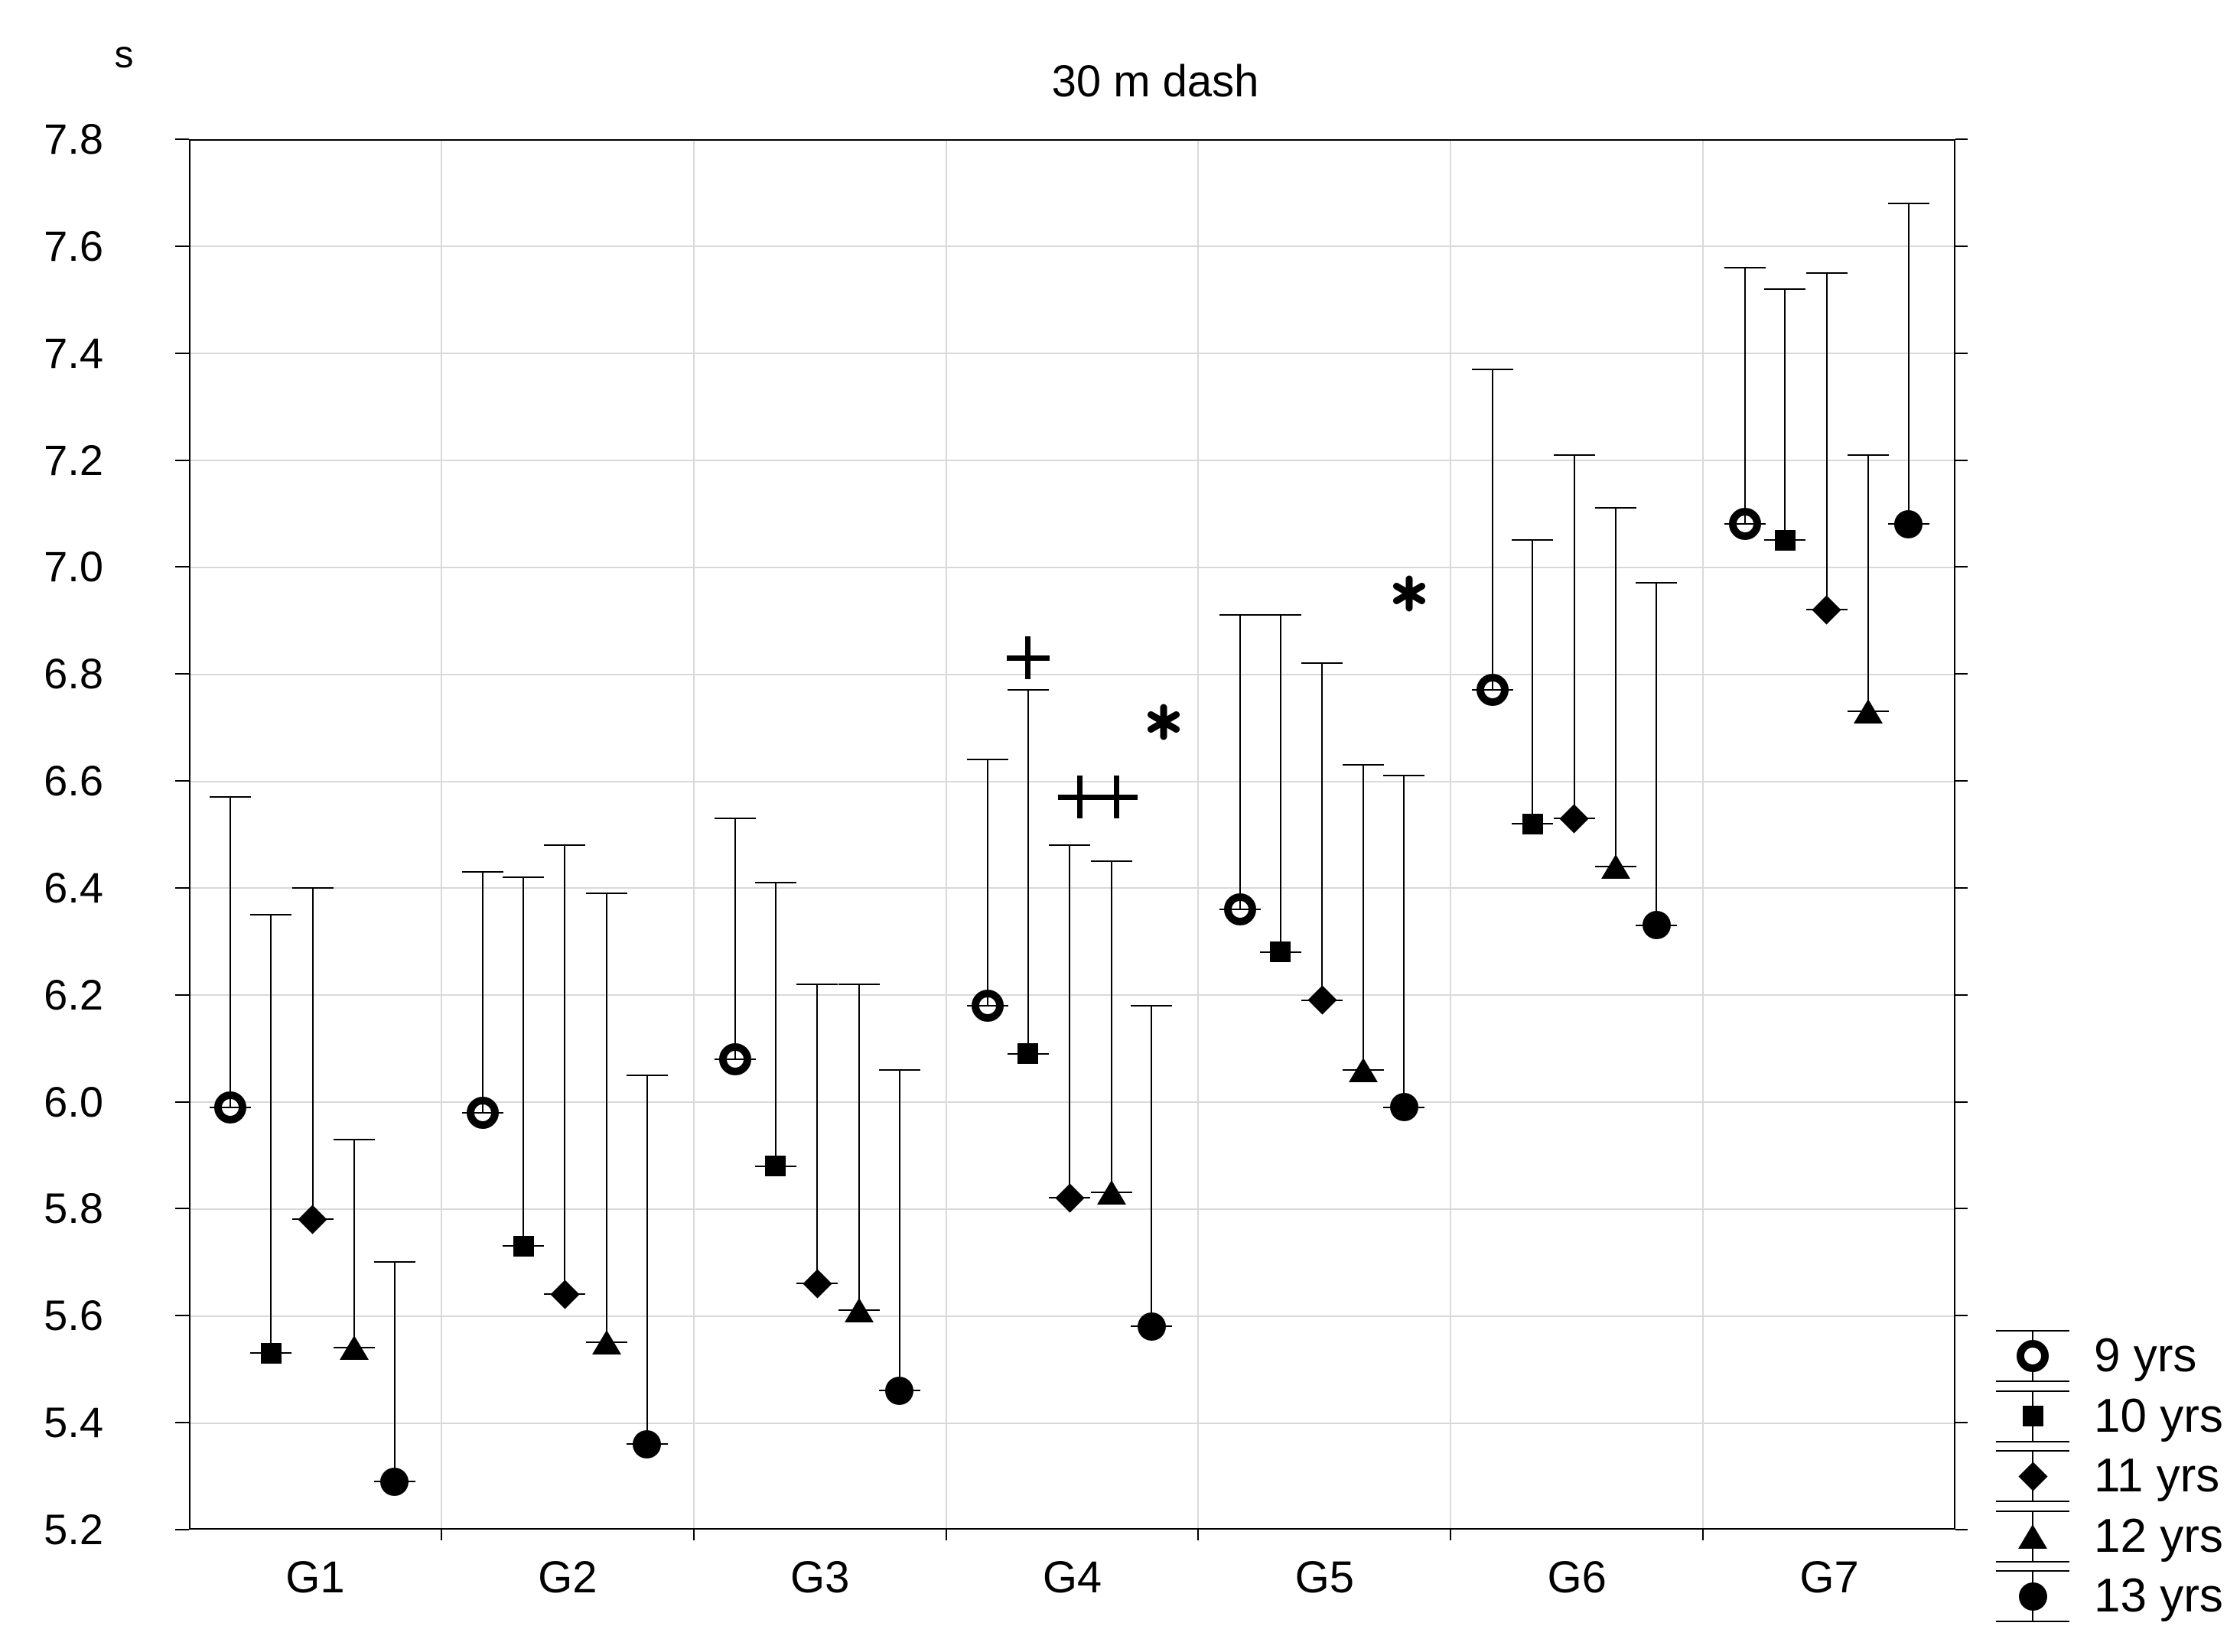  I want to click on y-tick-label: 7.8, so click(73, 139).